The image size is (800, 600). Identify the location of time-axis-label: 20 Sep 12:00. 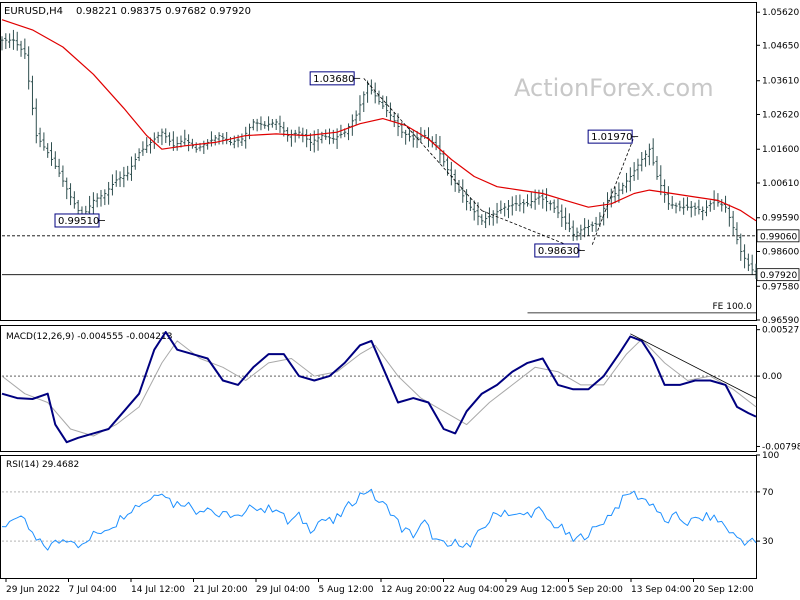
(724, 590).